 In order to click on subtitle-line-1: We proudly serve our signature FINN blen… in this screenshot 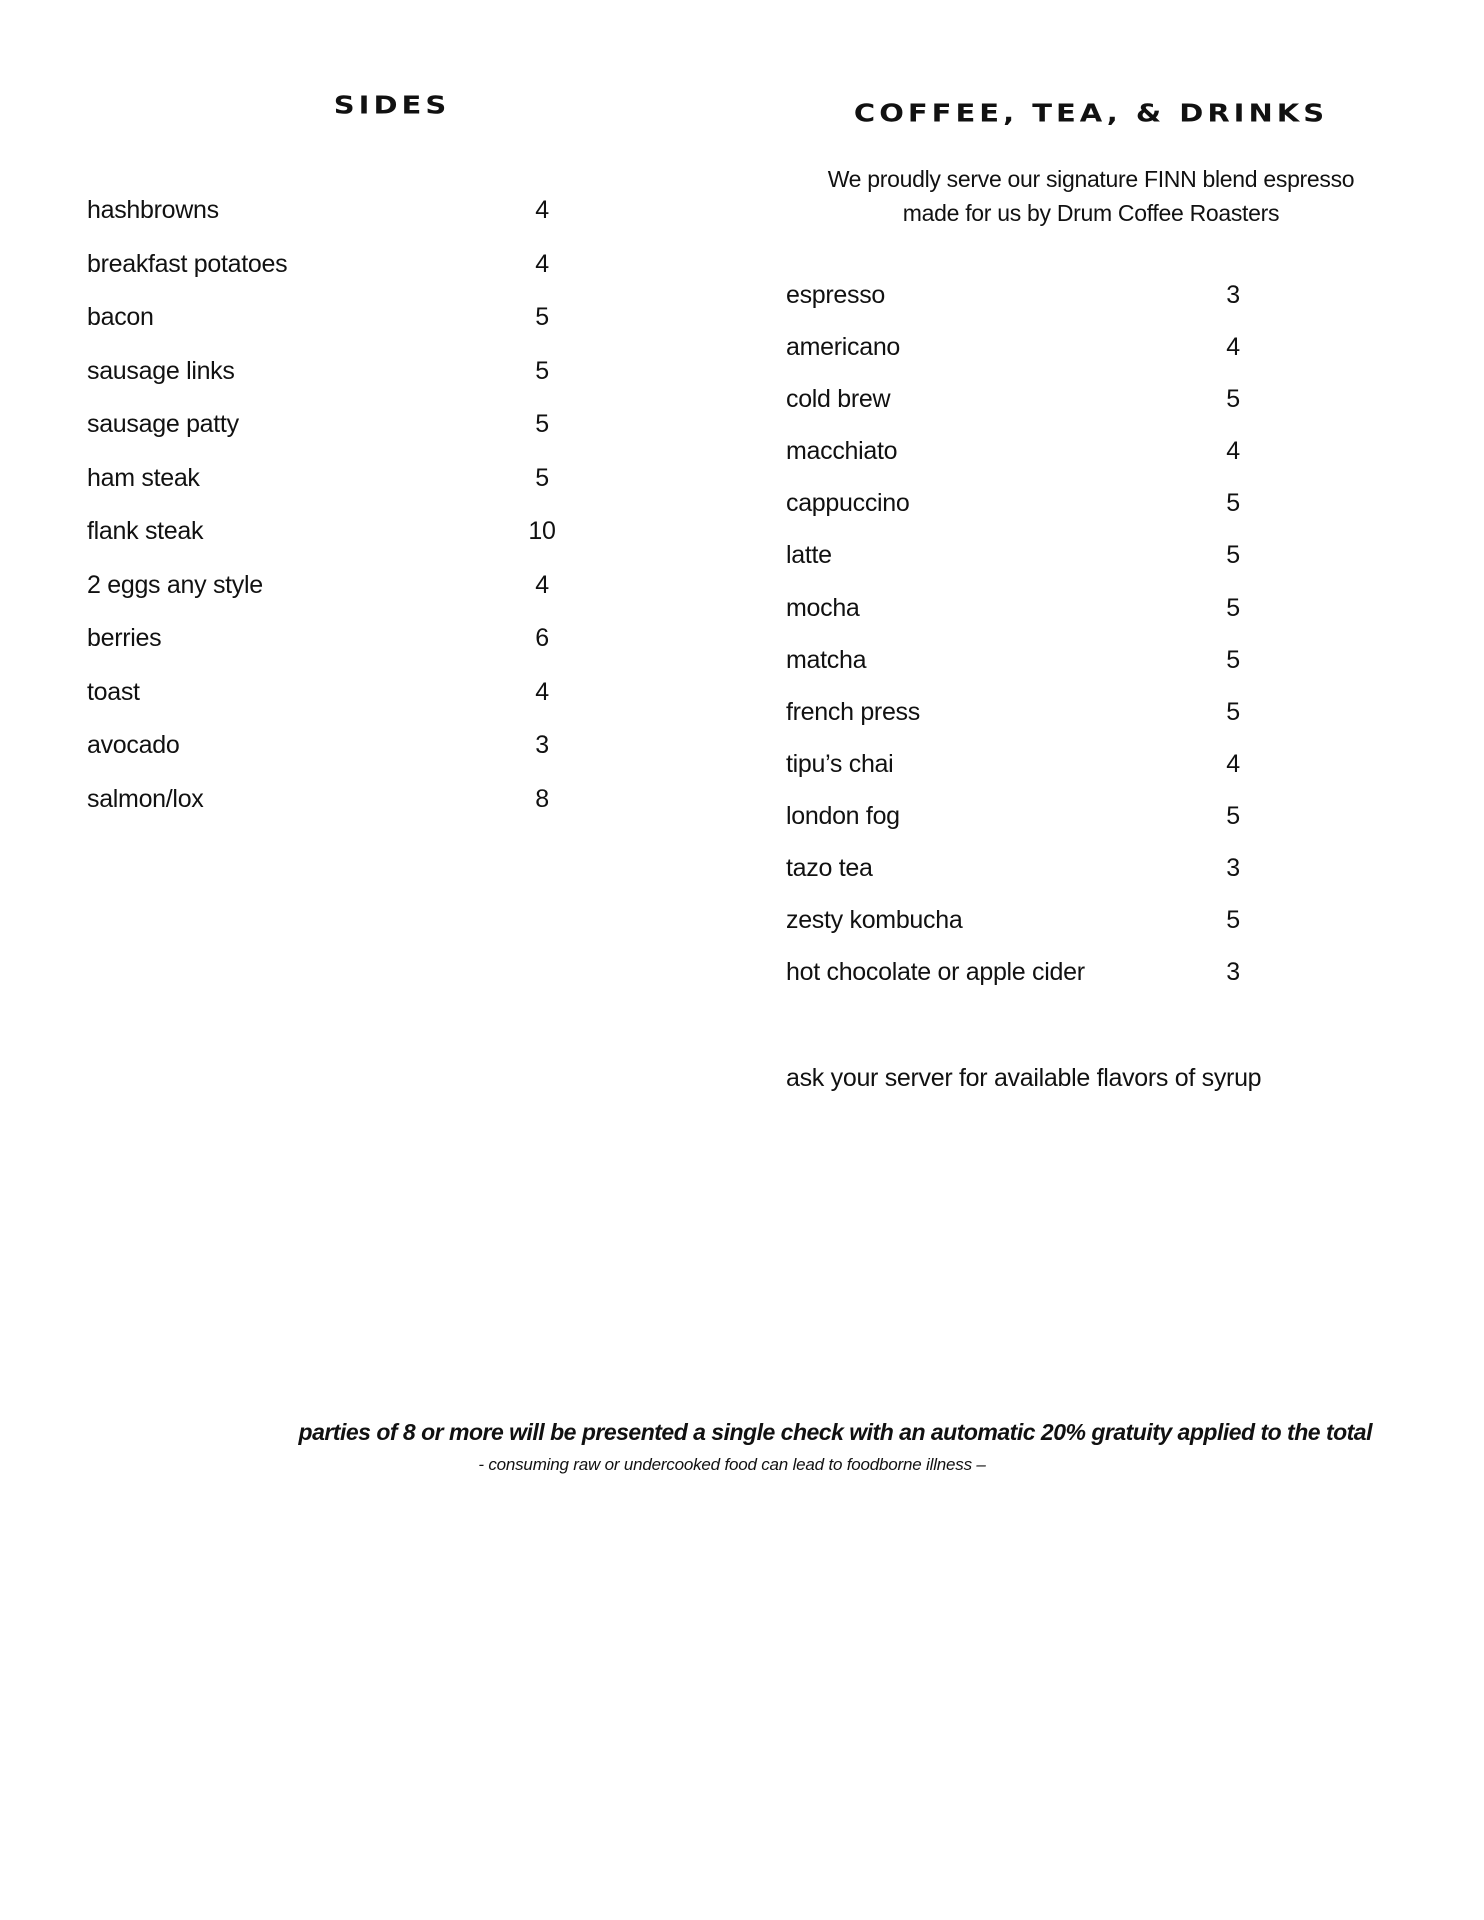, I will do `click(1091, 179)`.